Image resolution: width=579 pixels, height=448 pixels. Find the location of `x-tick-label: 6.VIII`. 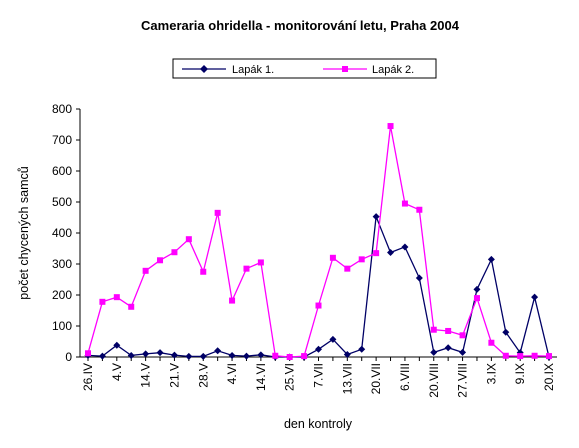

x-tick-label: 6.VIII is located at coordinates (405, 377).